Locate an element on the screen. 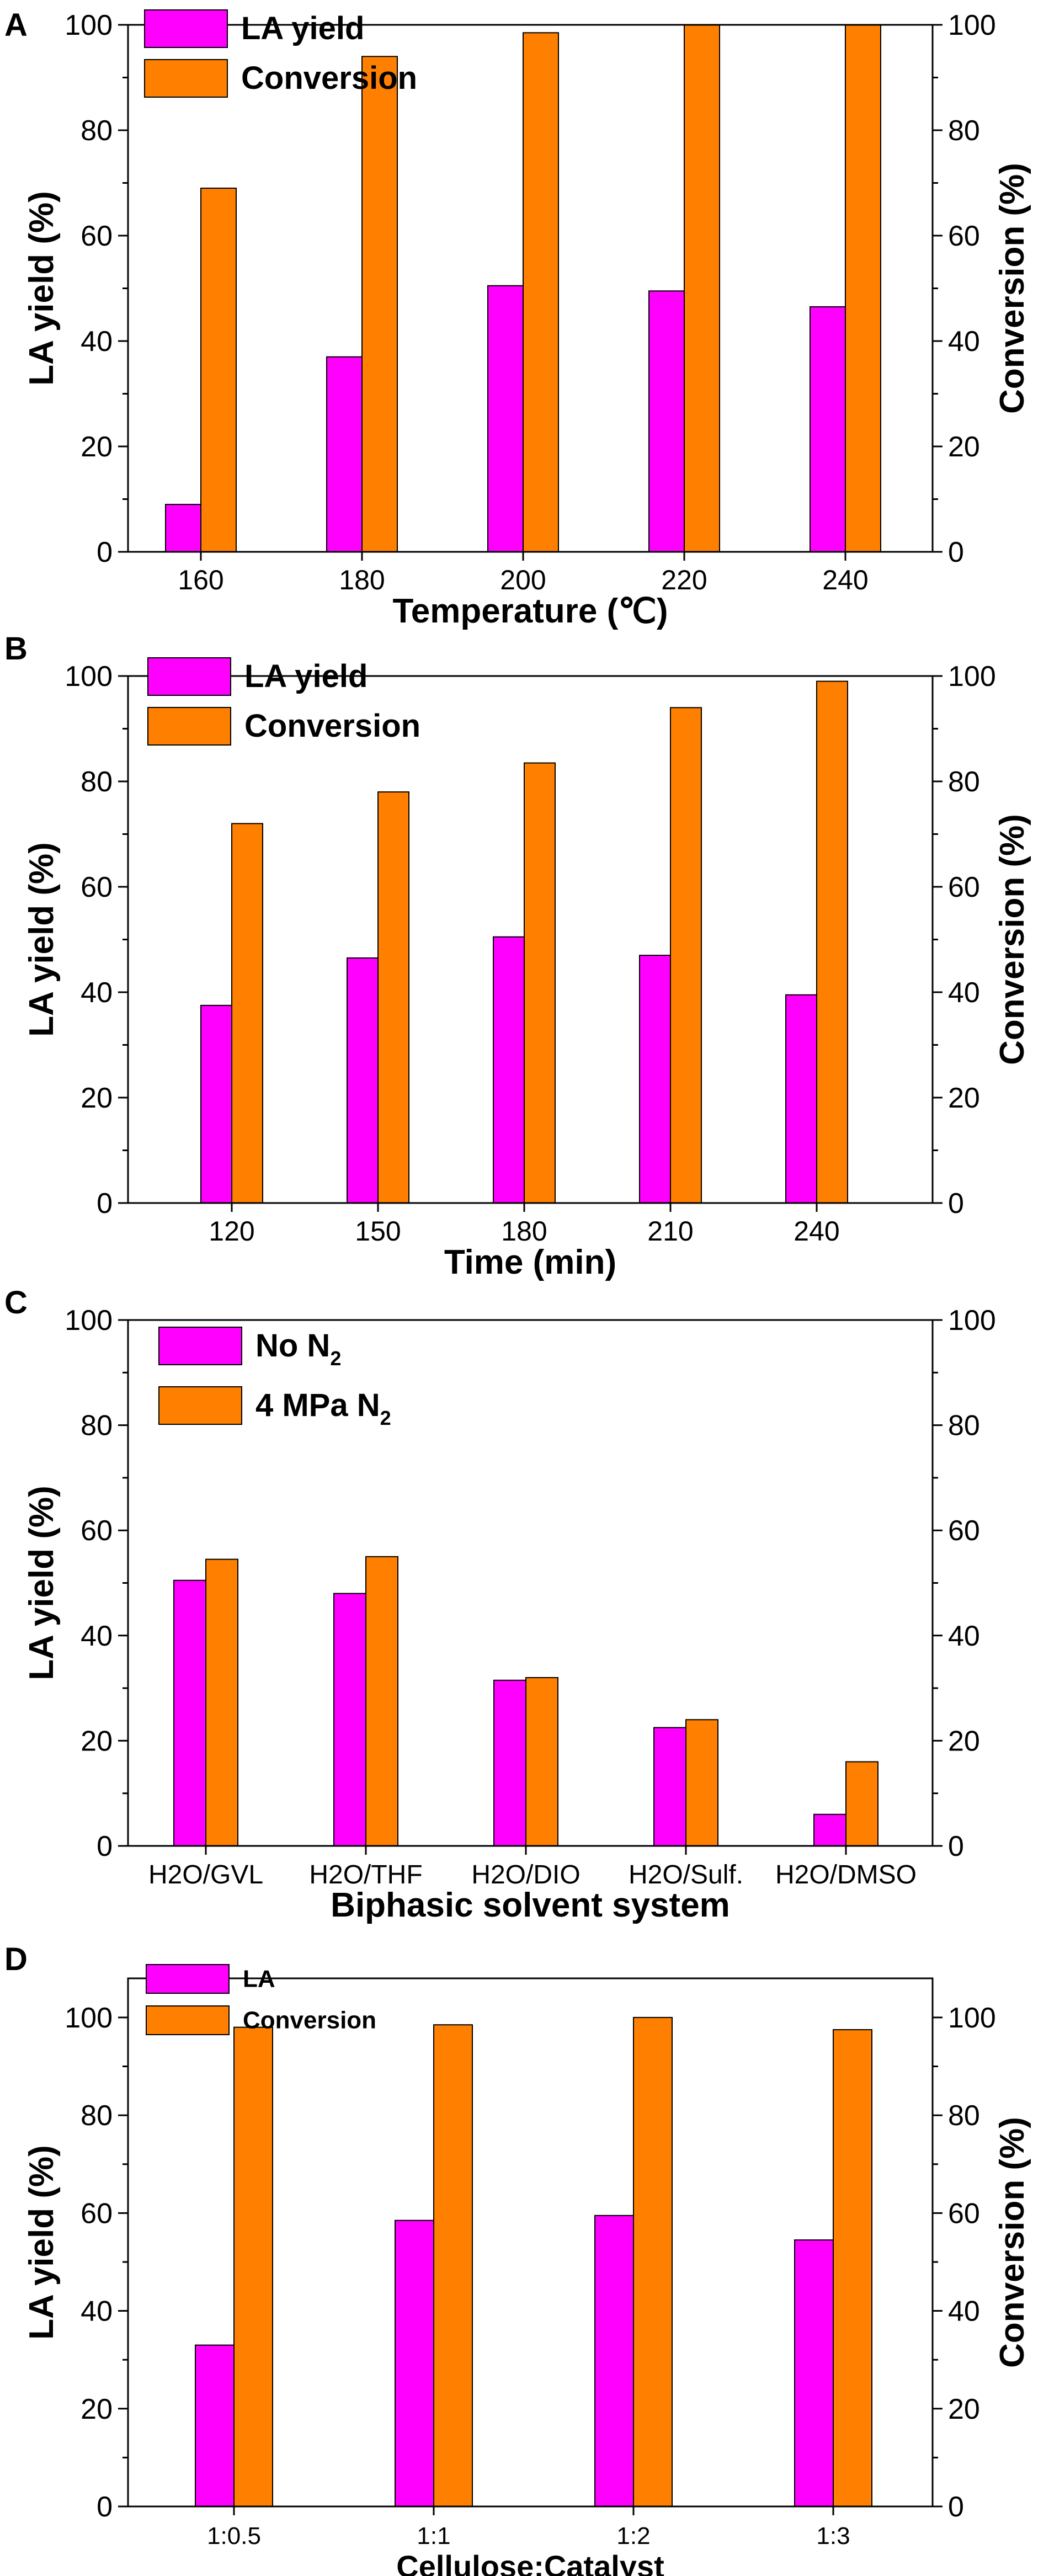 The width and height of the screenshot is (1049, 2576). bar-conv-h2osulf is located at coordinates (702, 1783).